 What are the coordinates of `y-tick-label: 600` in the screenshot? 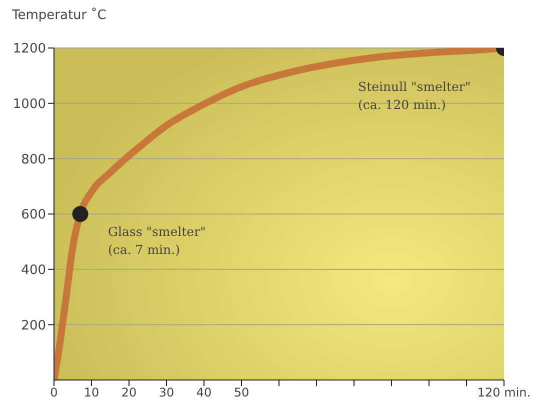 It's located at (33, 215).